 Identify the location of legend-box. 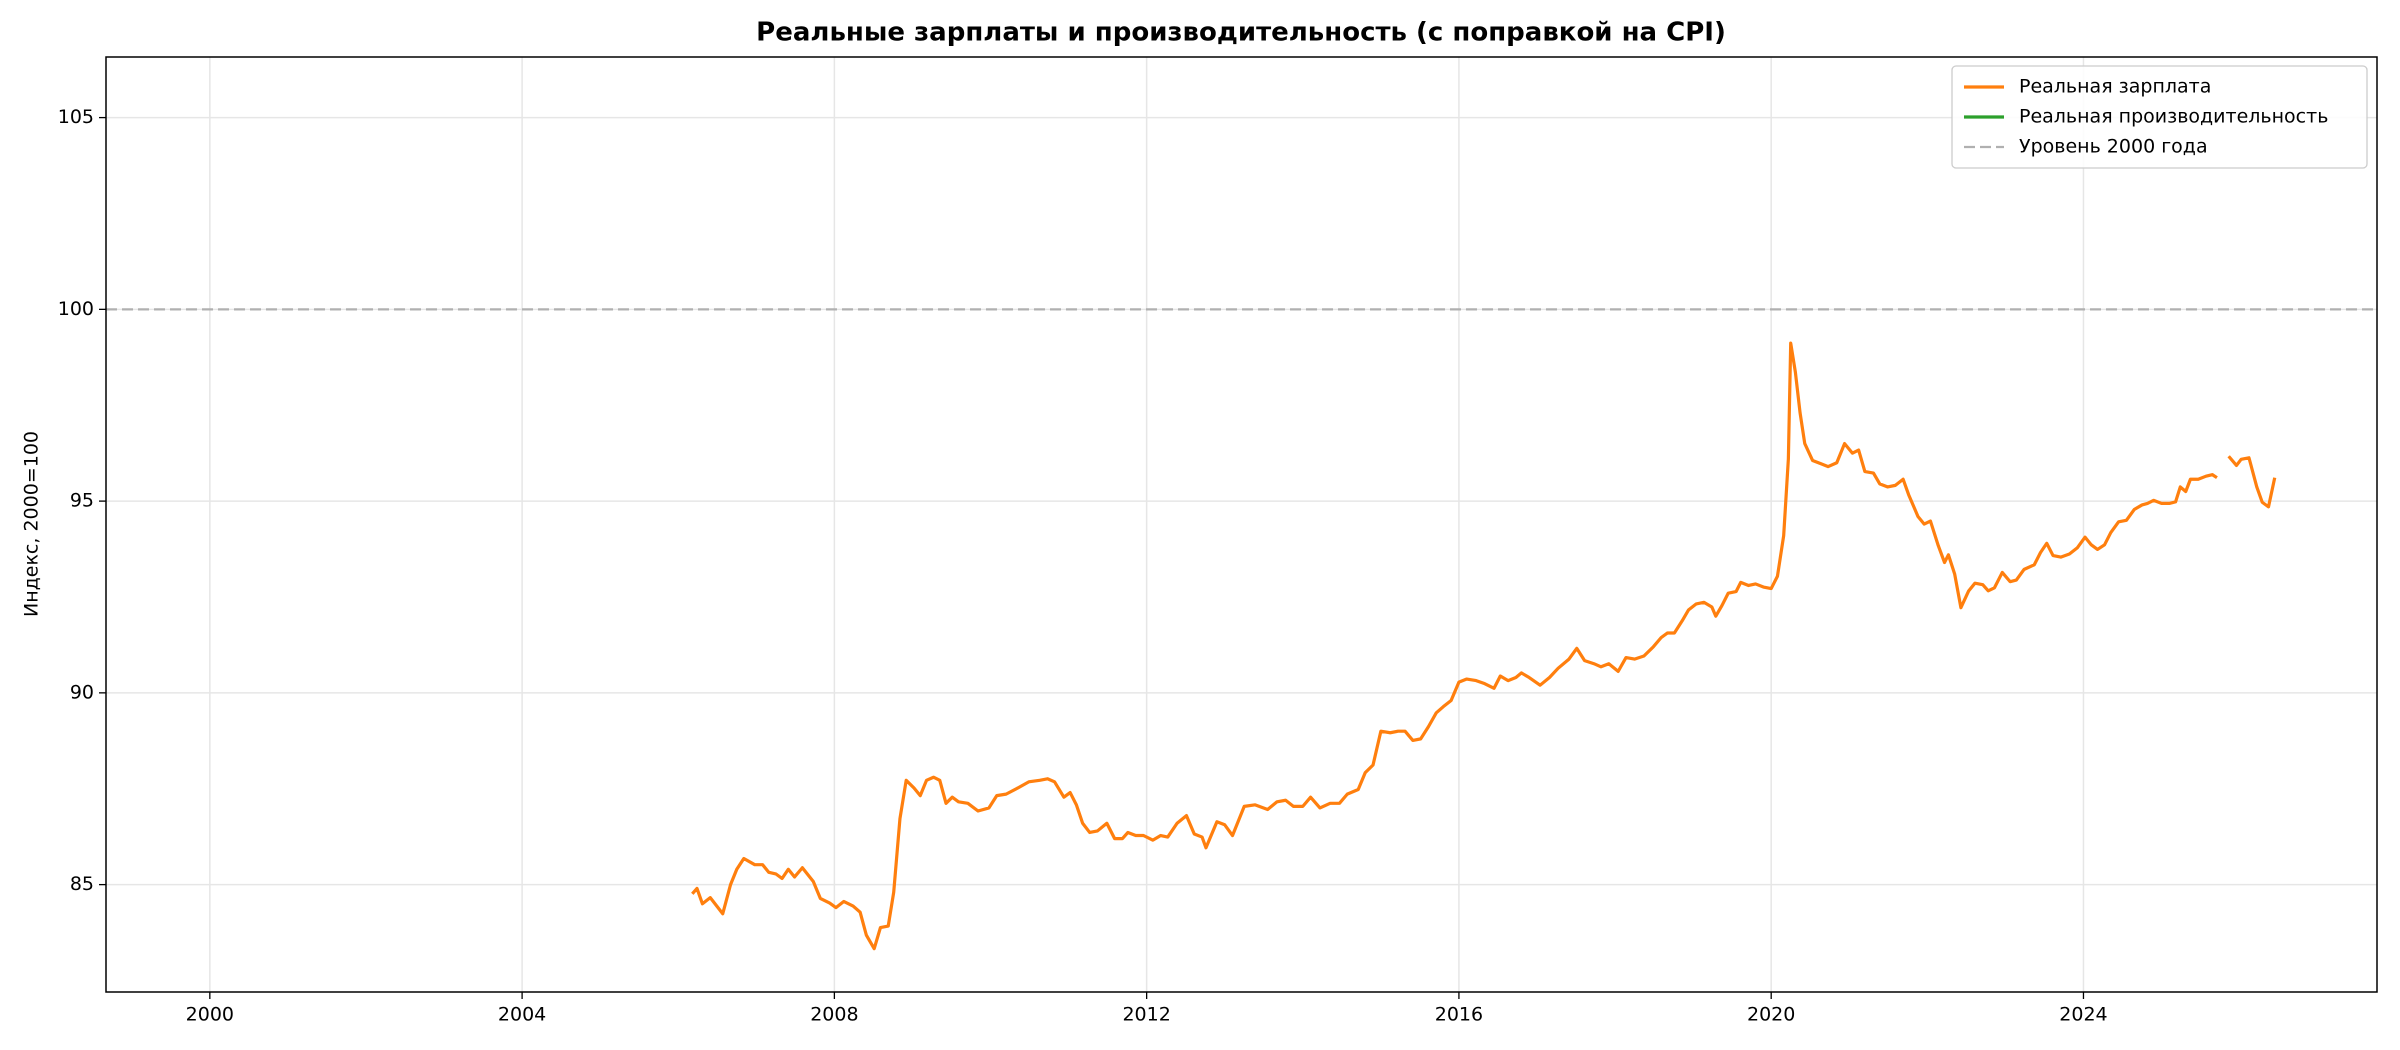
(2159, 117).